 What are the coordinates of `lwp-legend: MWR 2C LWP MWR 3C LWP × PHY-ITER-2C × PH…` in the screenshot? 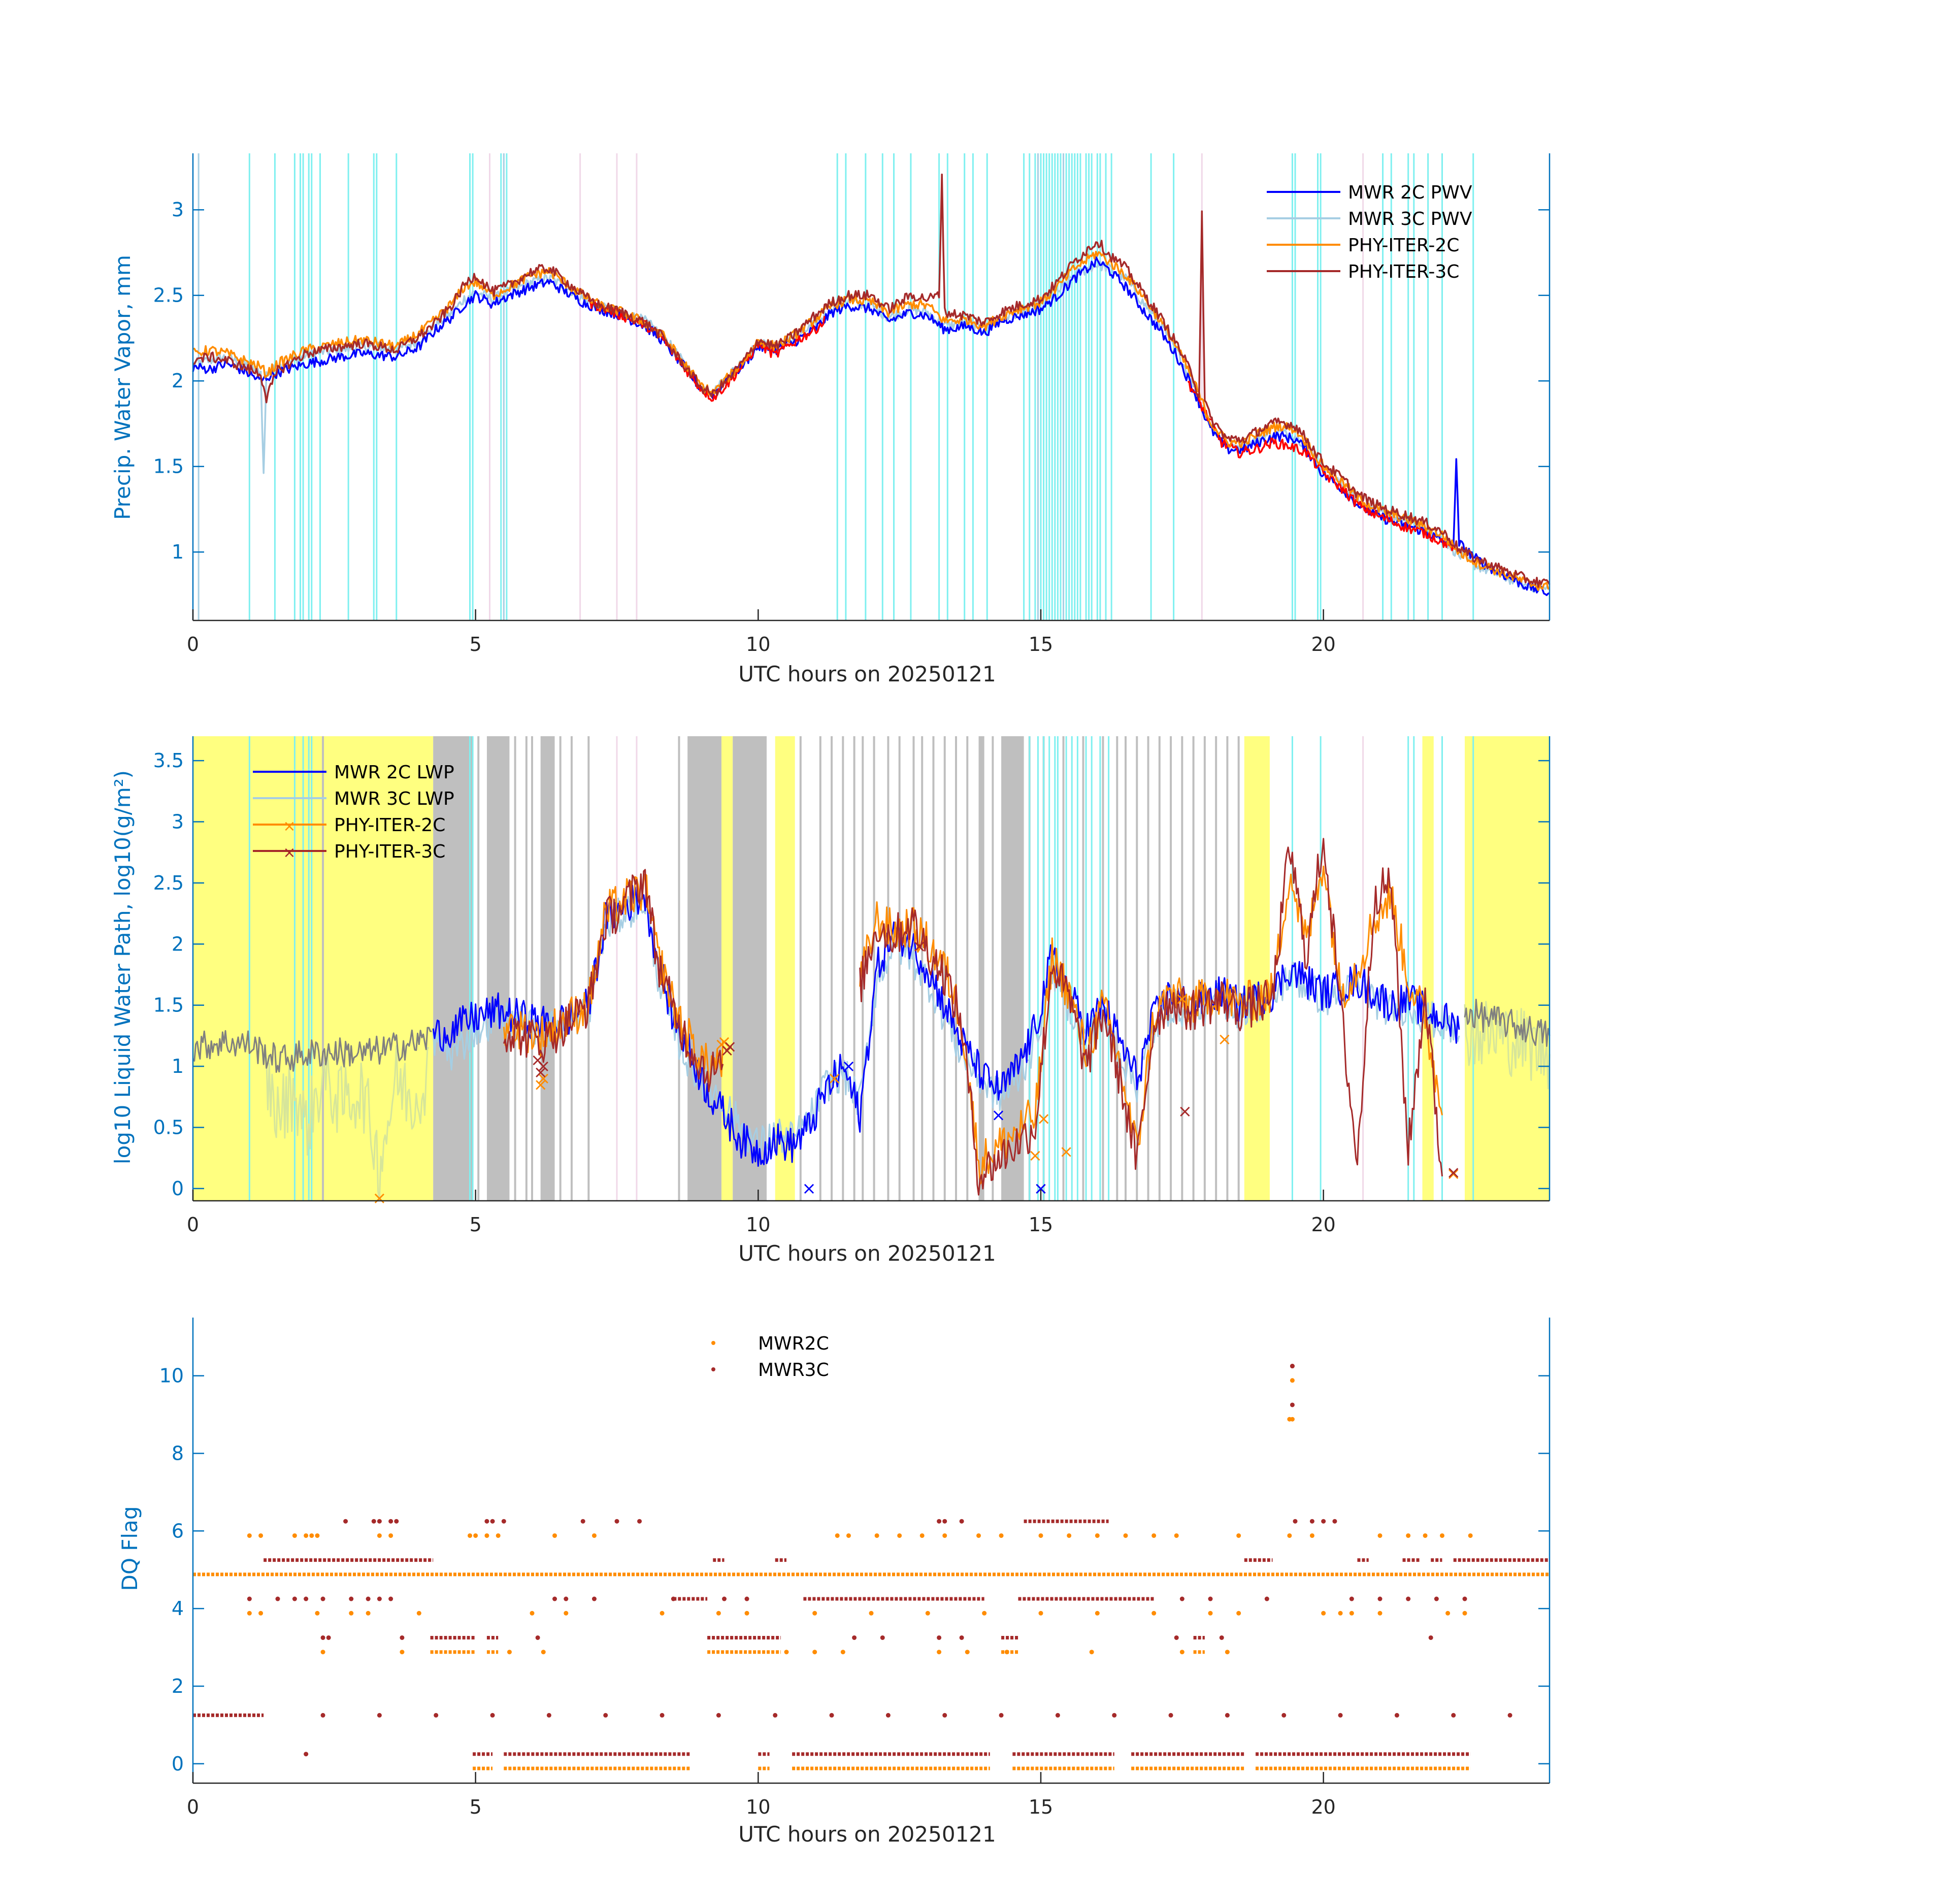 It's located at (353, 812).